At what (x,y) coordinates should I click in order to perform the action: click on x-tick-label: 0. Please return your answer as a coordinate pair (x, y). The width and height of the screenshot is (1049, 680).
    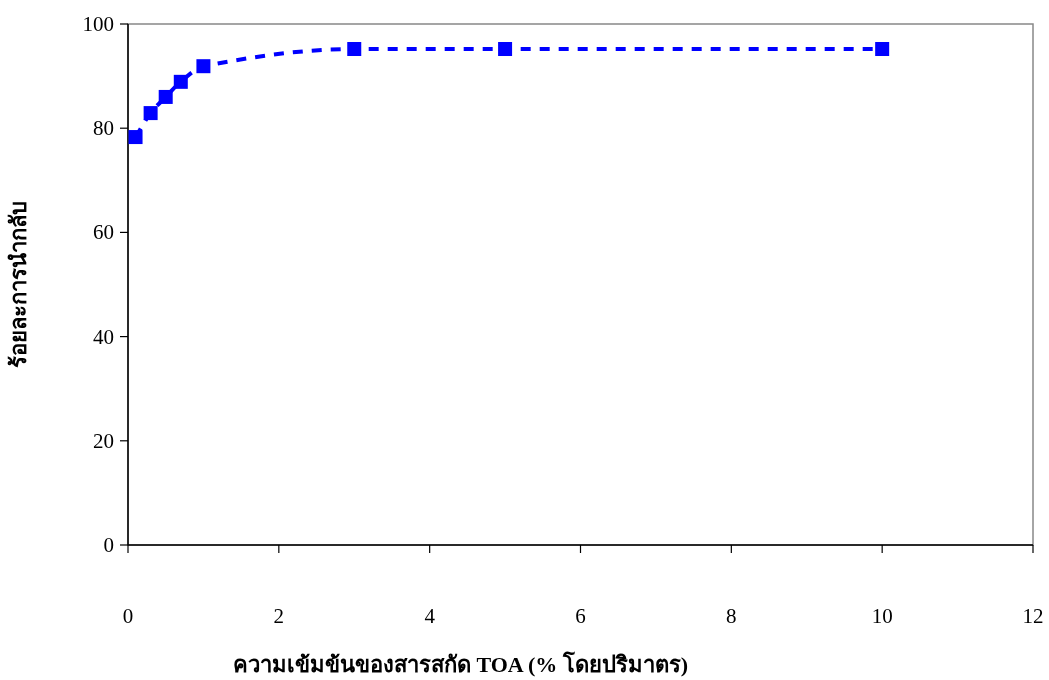
    Looking at the image, I should click on (128, 616).